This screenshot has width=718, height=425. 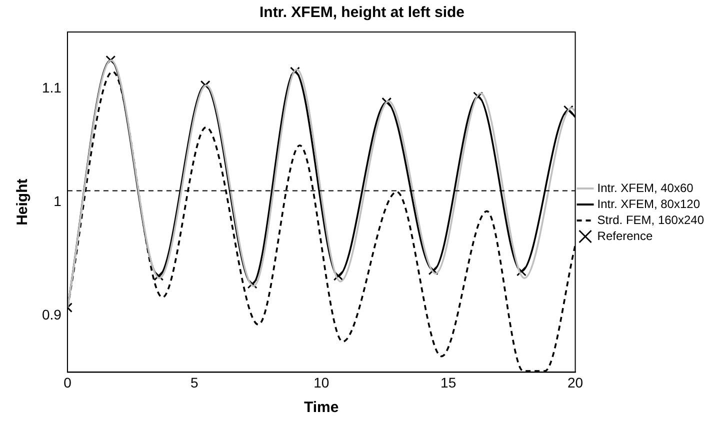 What do you see at coordinates (448, 382) in the screenshot?
I see `x-tick-label: 15` at bounding box center [448, 382].